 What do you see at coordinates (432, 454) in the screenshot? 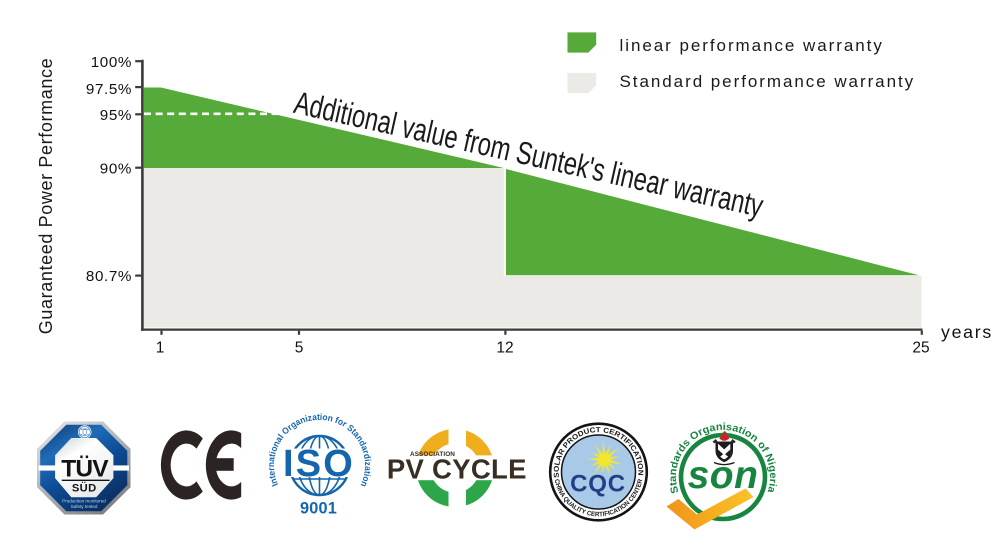
I see `svg-text: ASSOCIATION` at bounding box center [432, 454].